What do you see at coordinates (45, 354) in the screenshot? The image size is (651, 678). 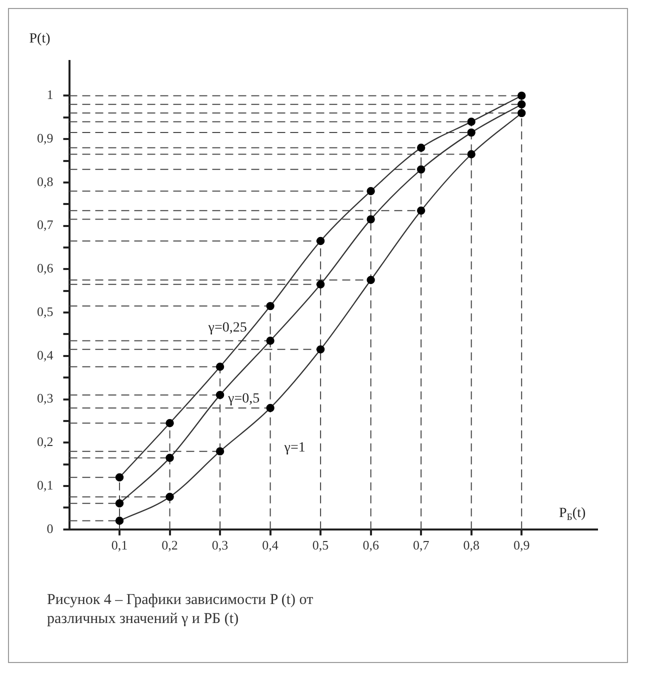 I see `y-tick-label: 0,4` at bounding box center [45, 354].